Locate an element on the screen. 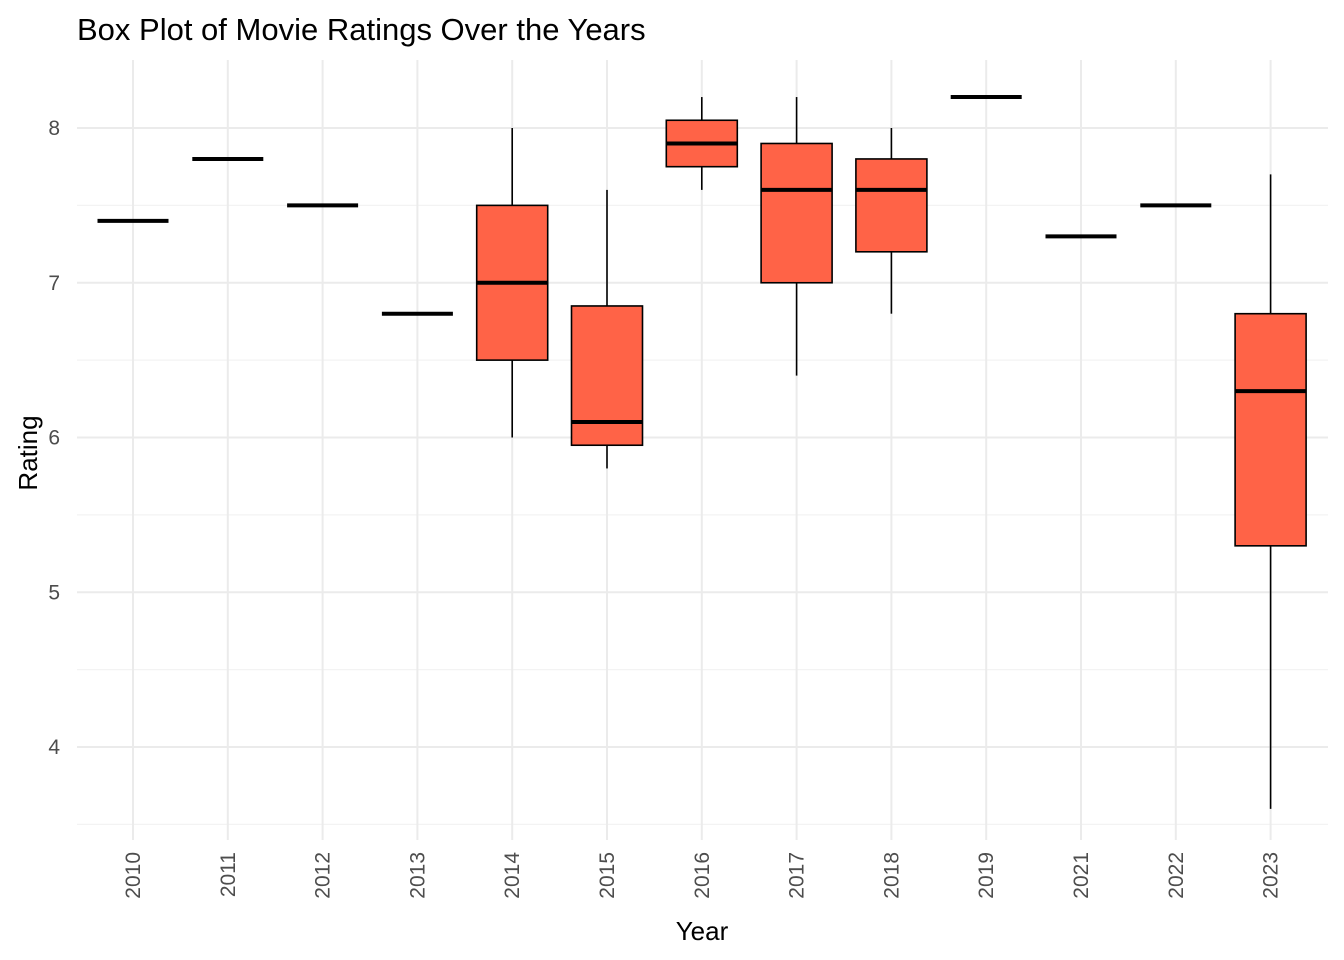 The width and height of the screenshot is (1344, 960). box-2016 is located at coordinates (702, 143).